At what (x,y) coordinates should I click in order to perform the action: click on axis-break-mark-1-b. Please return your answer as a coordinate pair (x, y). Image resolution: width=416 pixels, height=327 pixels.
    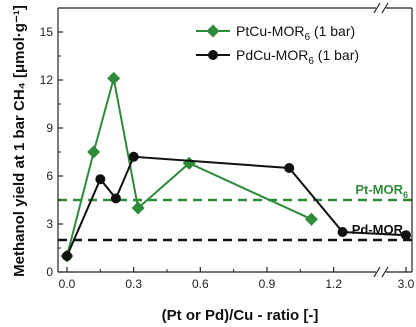
    Looking at the image, I should click on (385, 272).